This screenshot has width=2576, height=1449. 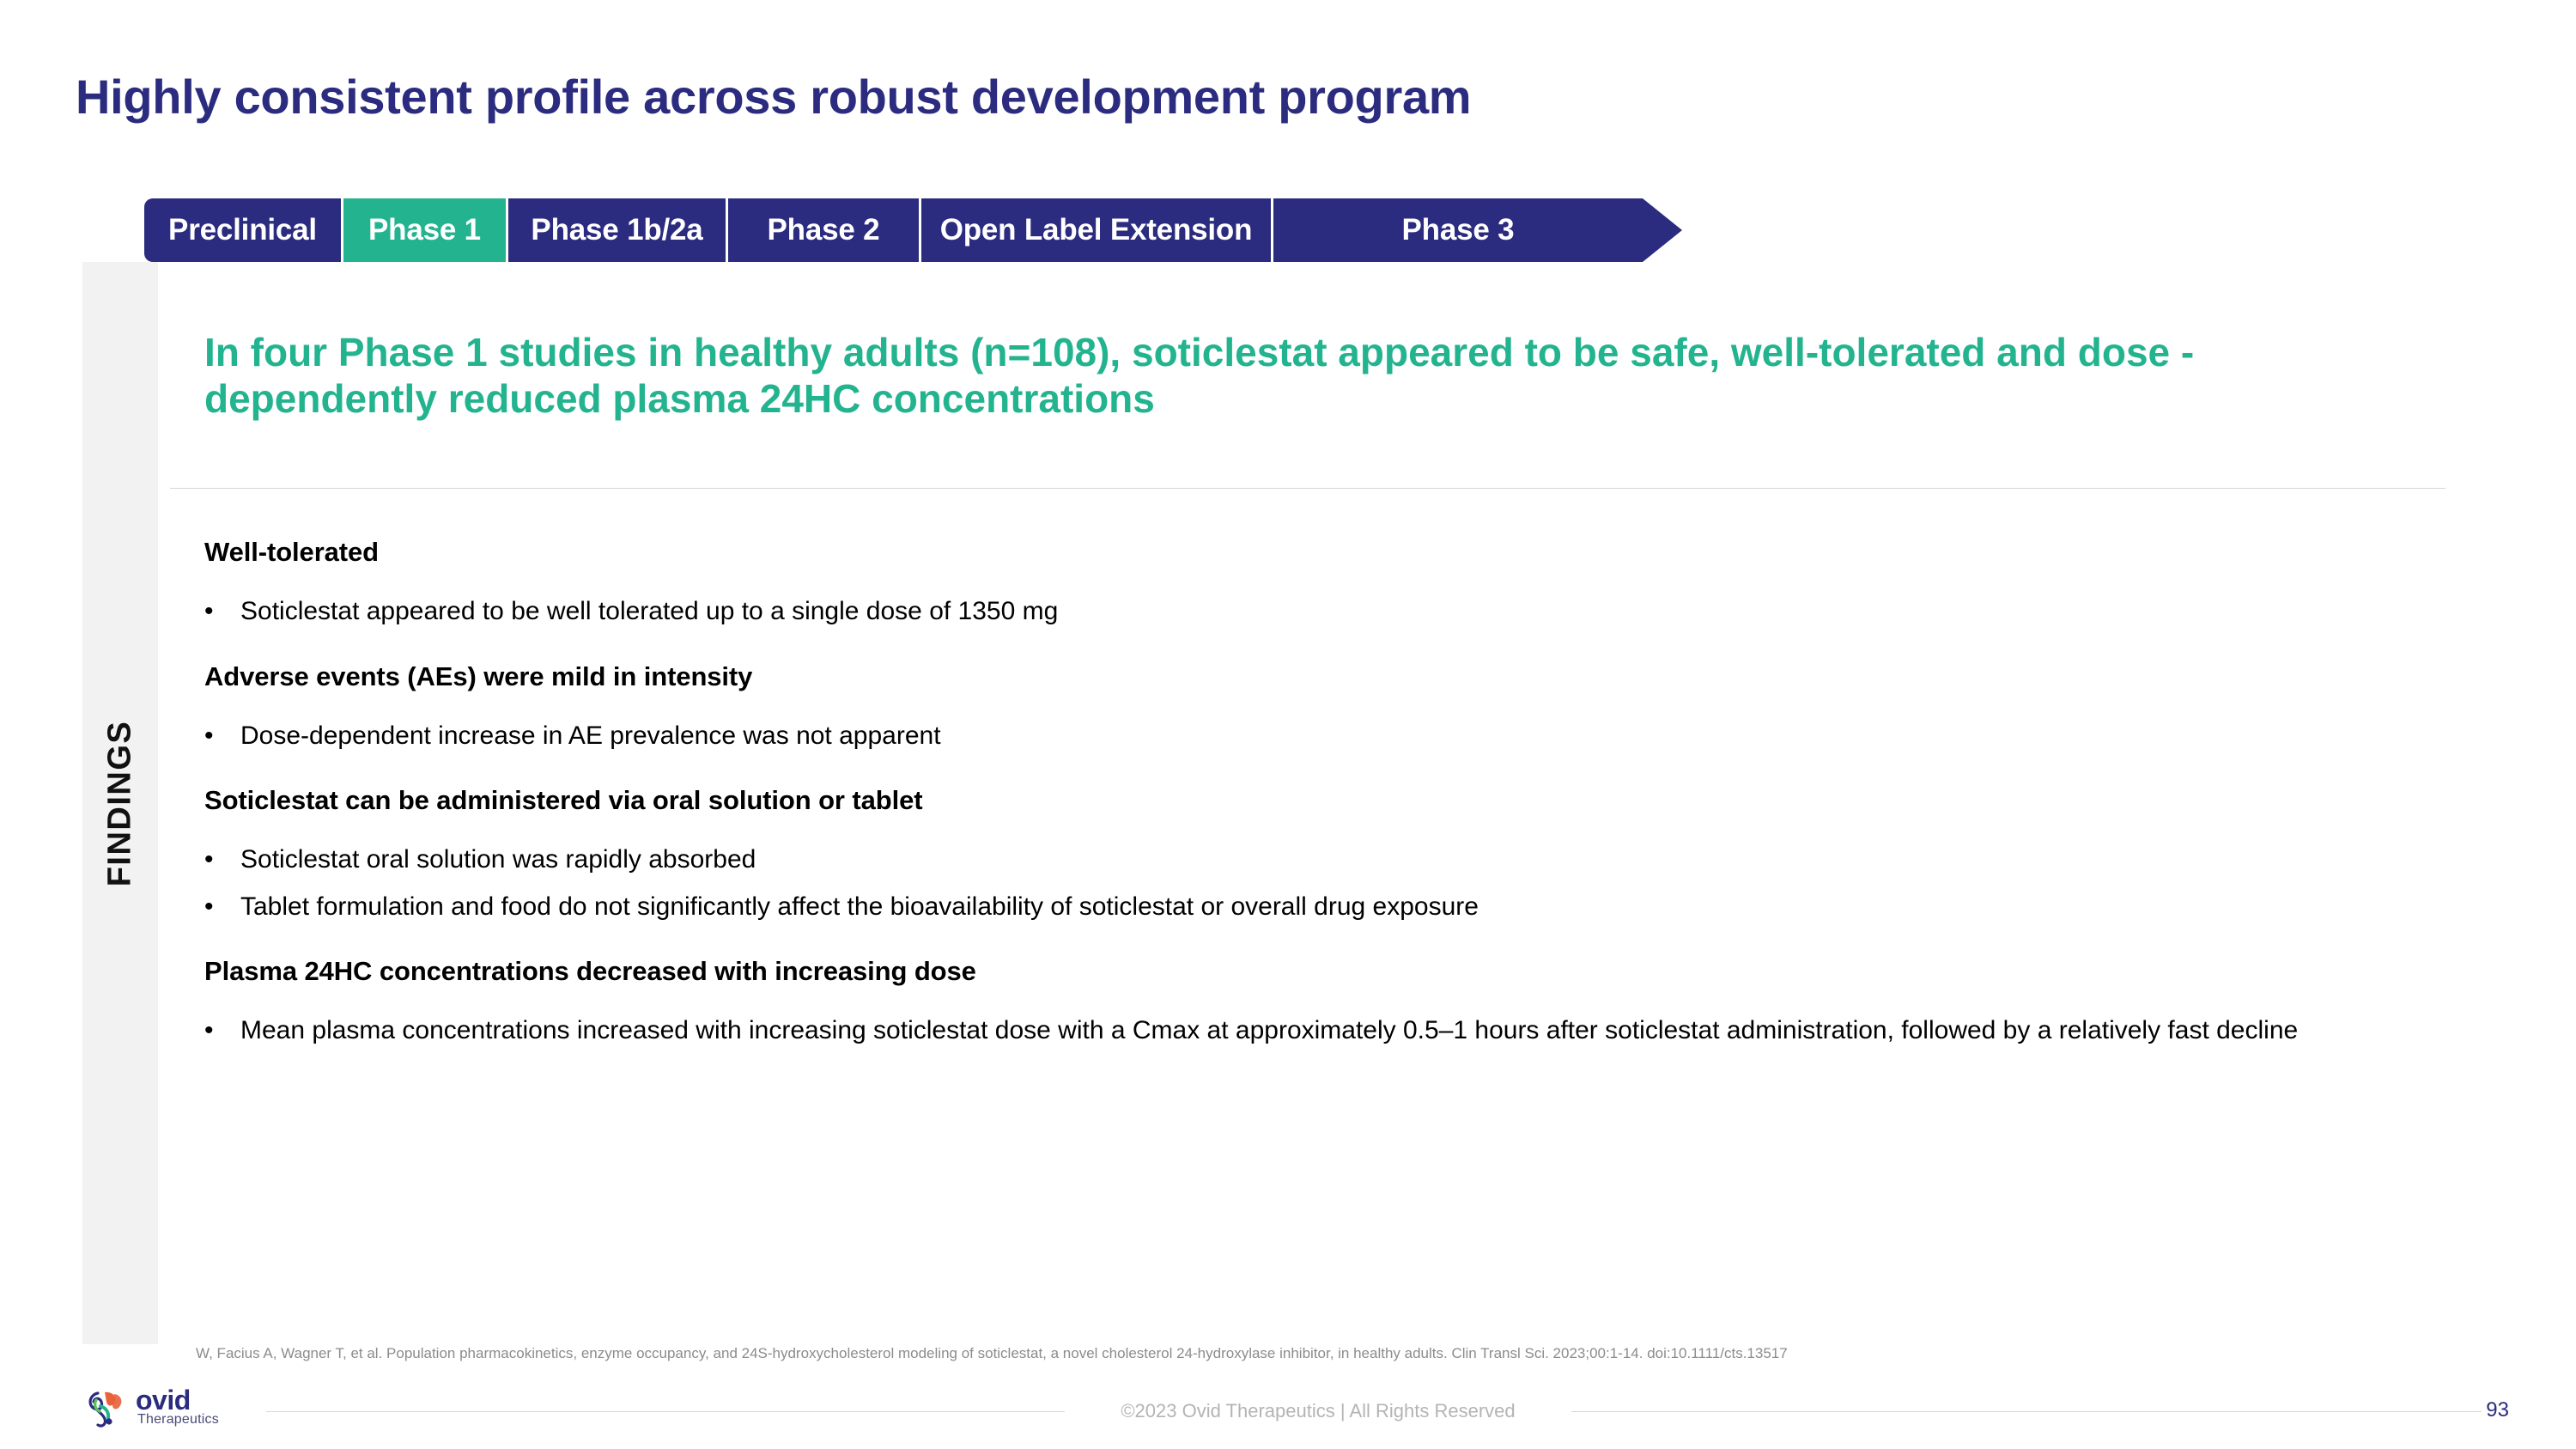 I want to click on findings-rail-label: FINDINGS, so click(x=120, y=803).